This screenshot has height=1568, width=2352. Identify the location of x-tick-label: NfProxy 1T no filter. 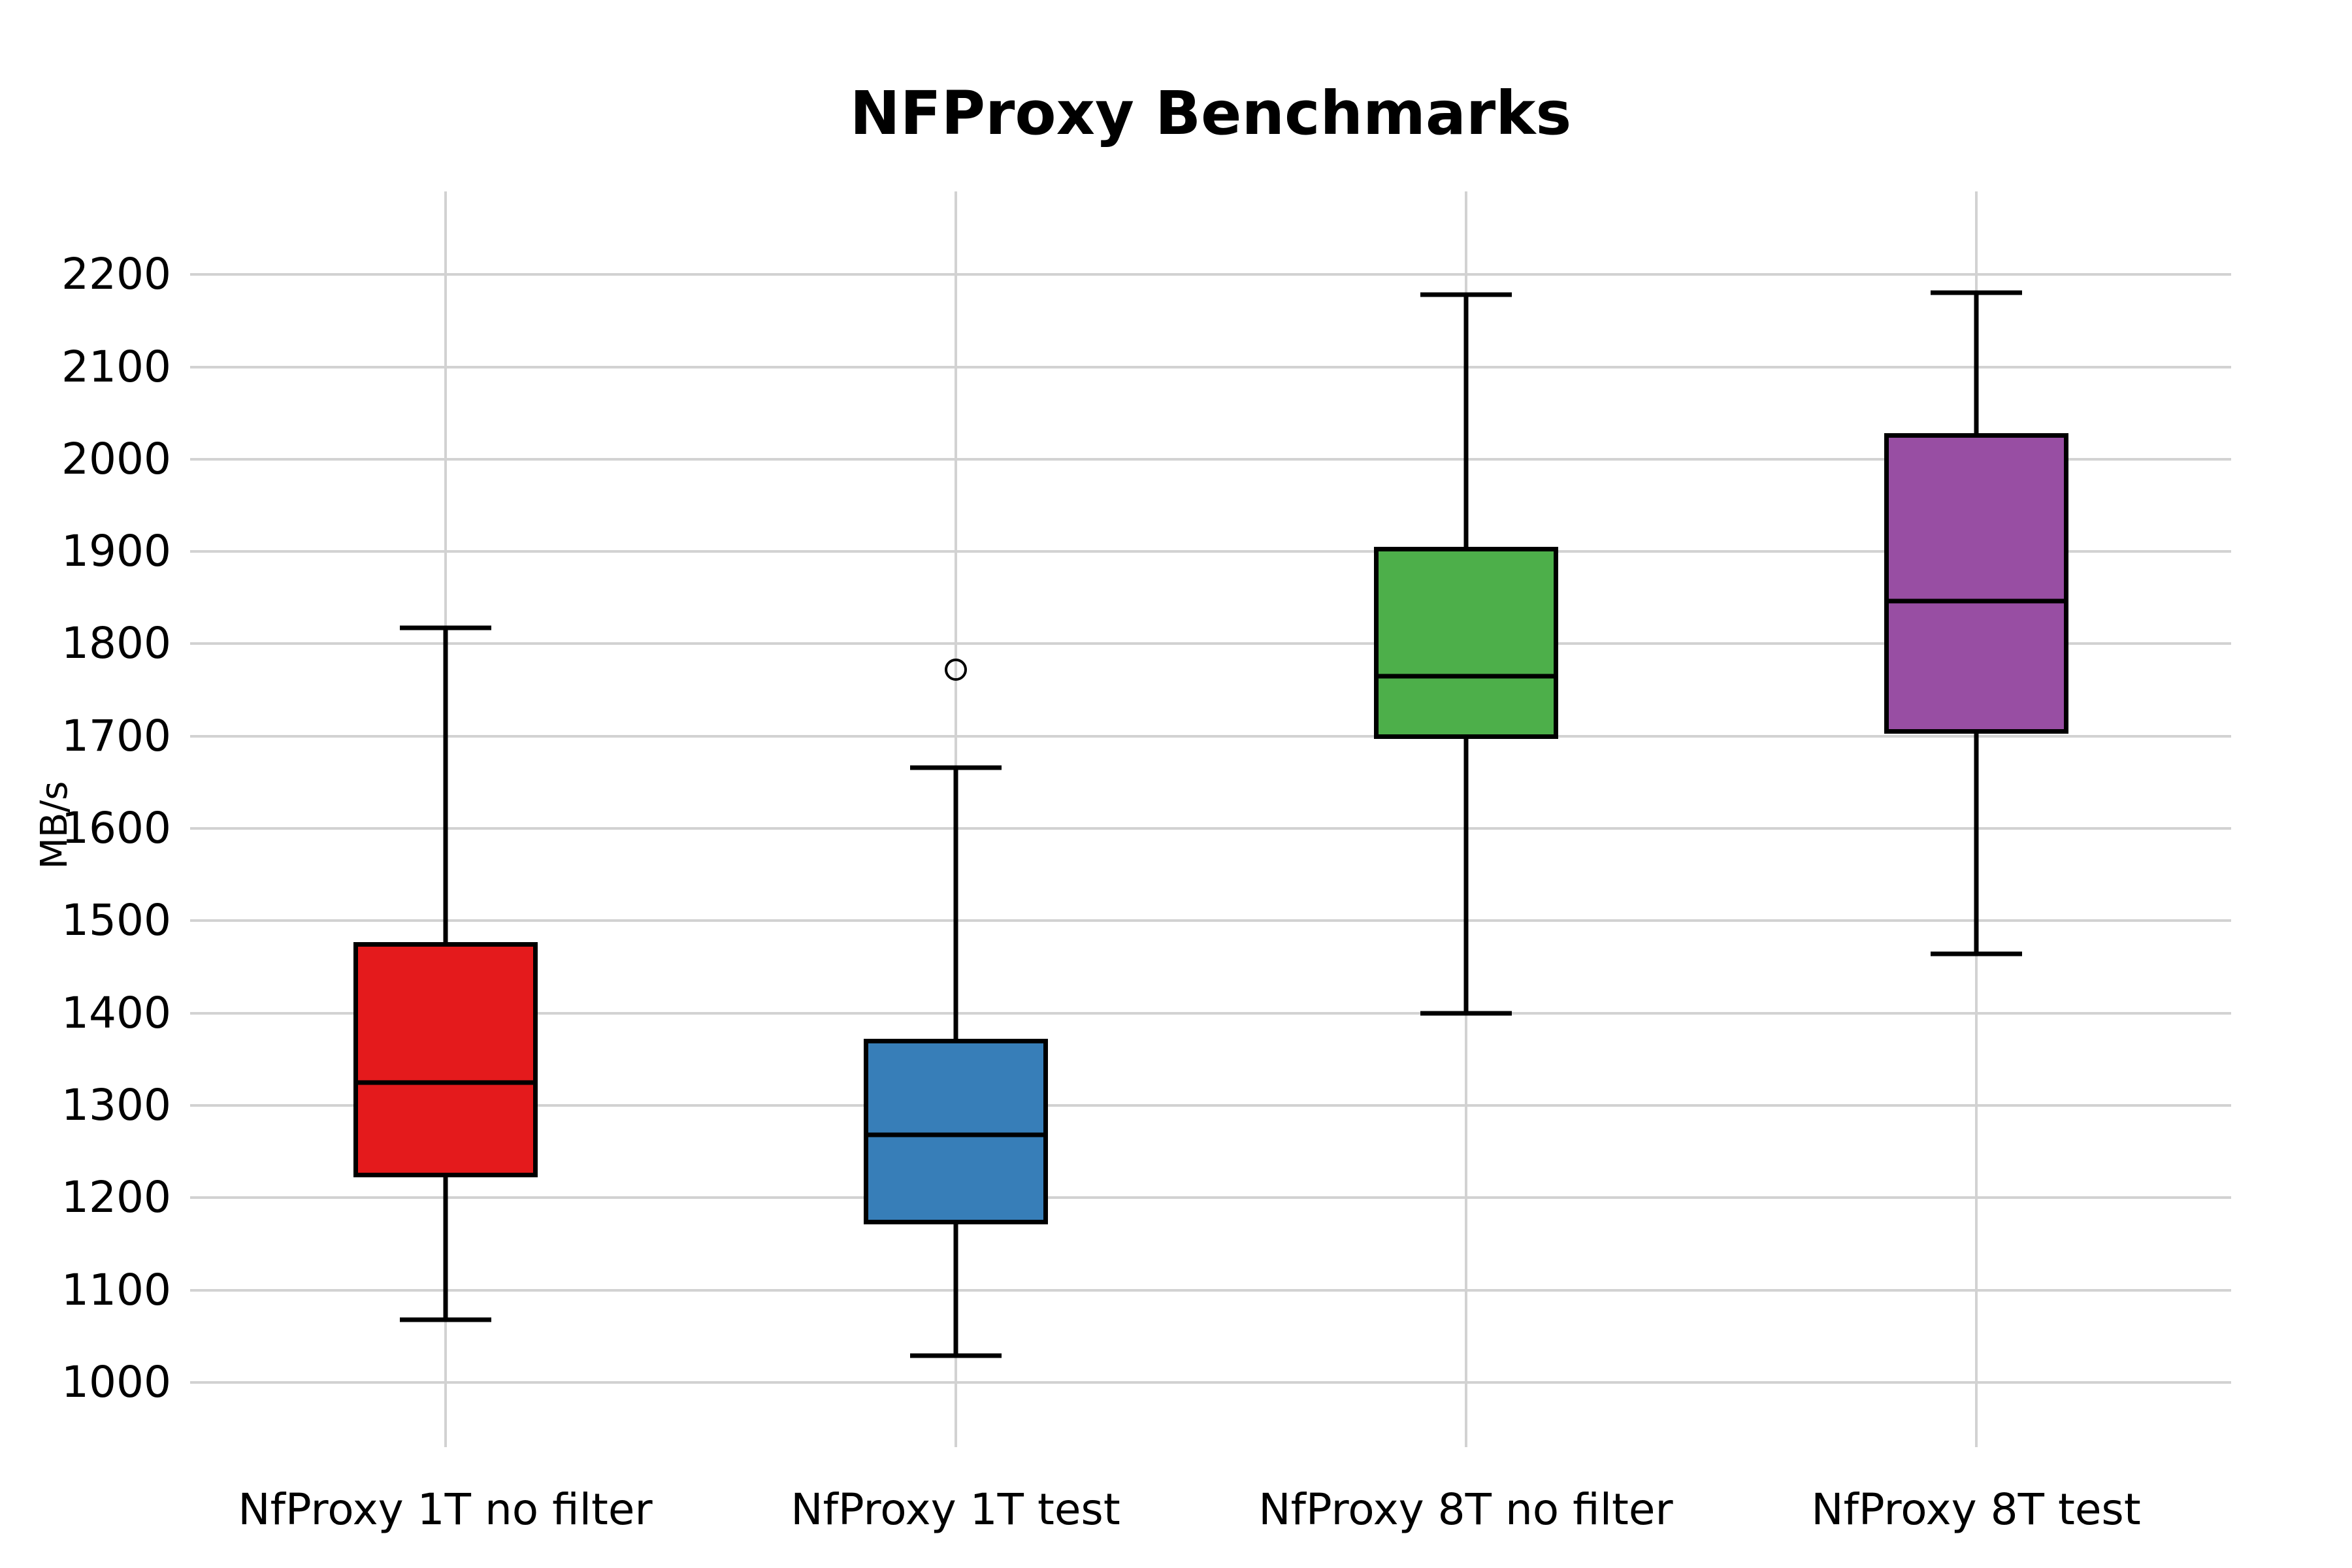
(445, 1509).